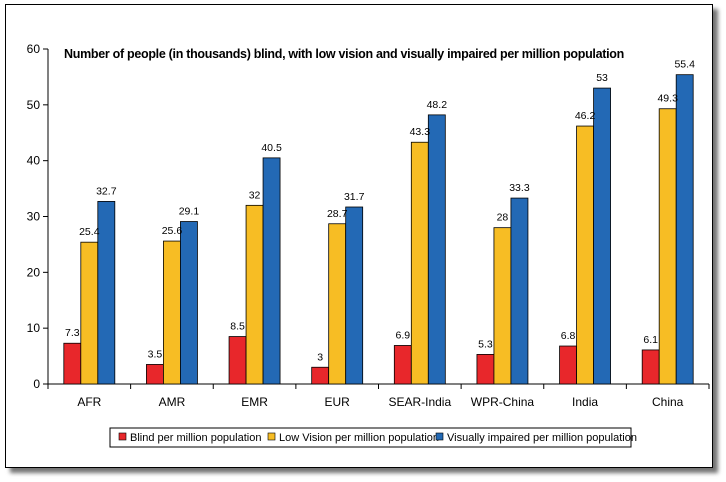 This screenshot has width=726, height=482. What do you see at coordinates (503, 218) in the screenshot?
I see `data-label: 28` at bounding box center [503, 218].